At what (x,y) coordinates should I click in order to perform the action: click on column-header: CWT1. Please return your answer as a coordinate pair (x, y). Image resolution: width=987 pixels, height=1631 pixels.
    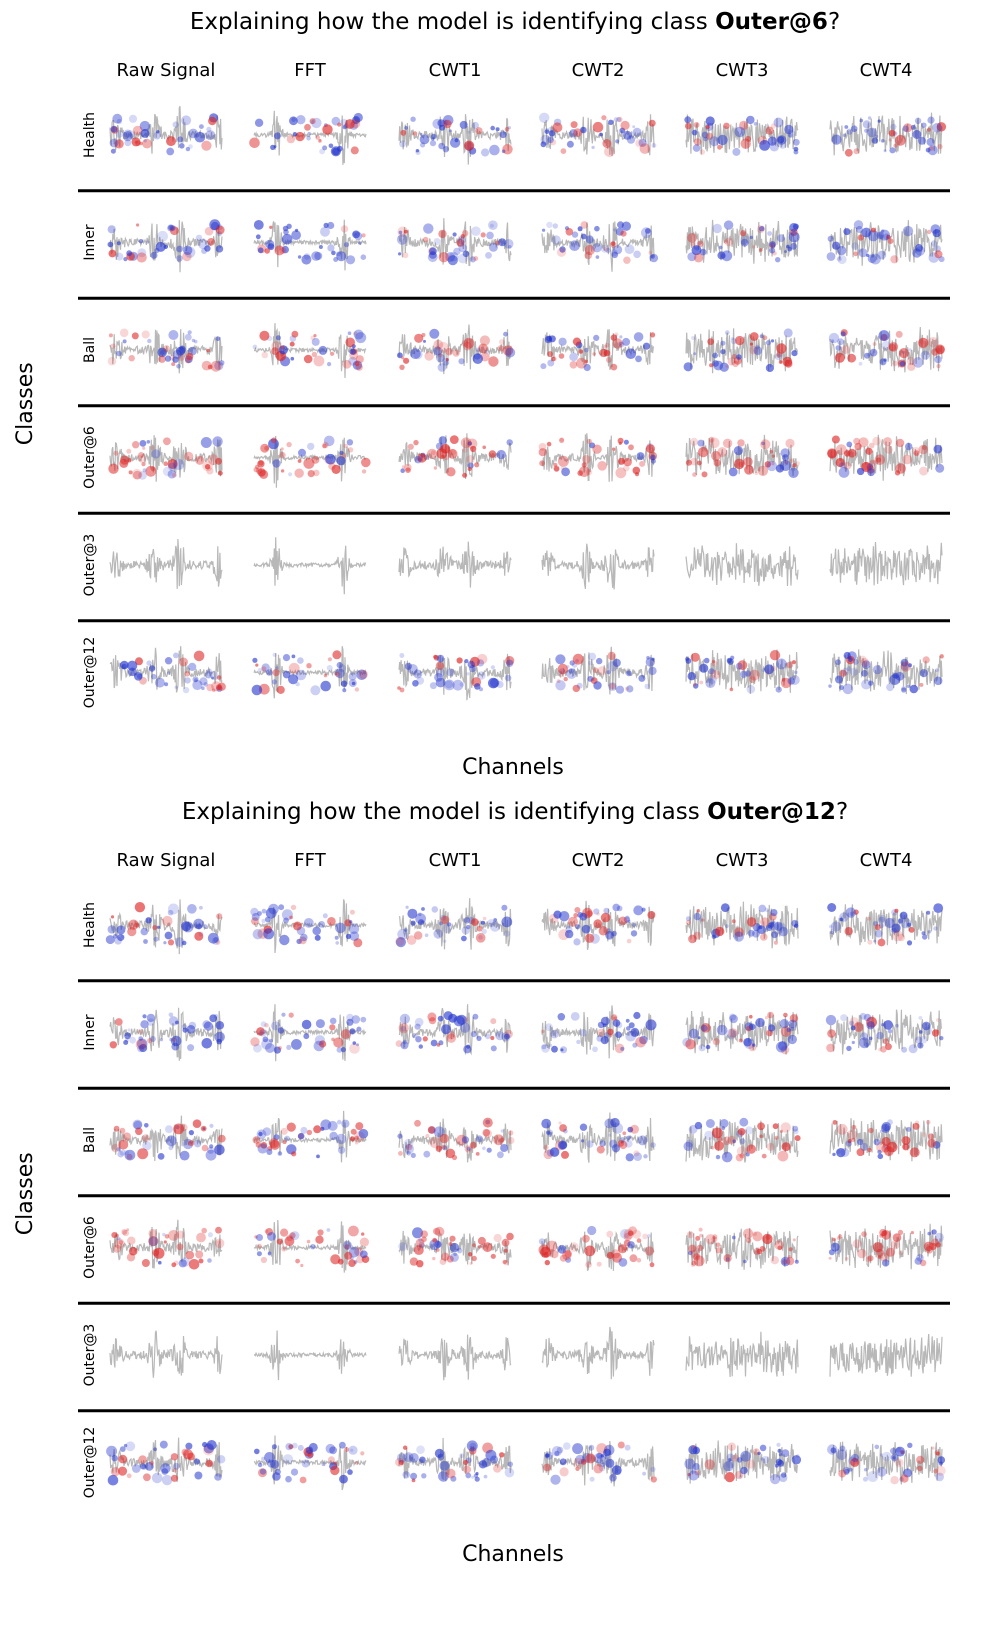
    Looking at the image, I should click on (455, 860).